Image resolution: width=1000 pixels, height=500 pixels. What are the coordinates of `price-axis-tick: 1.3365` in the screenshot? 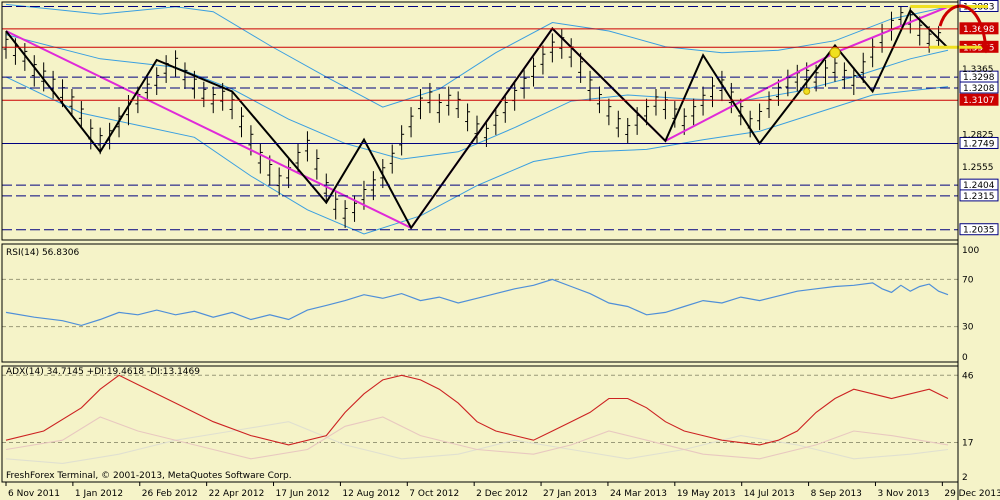 It's located at (978, 70).